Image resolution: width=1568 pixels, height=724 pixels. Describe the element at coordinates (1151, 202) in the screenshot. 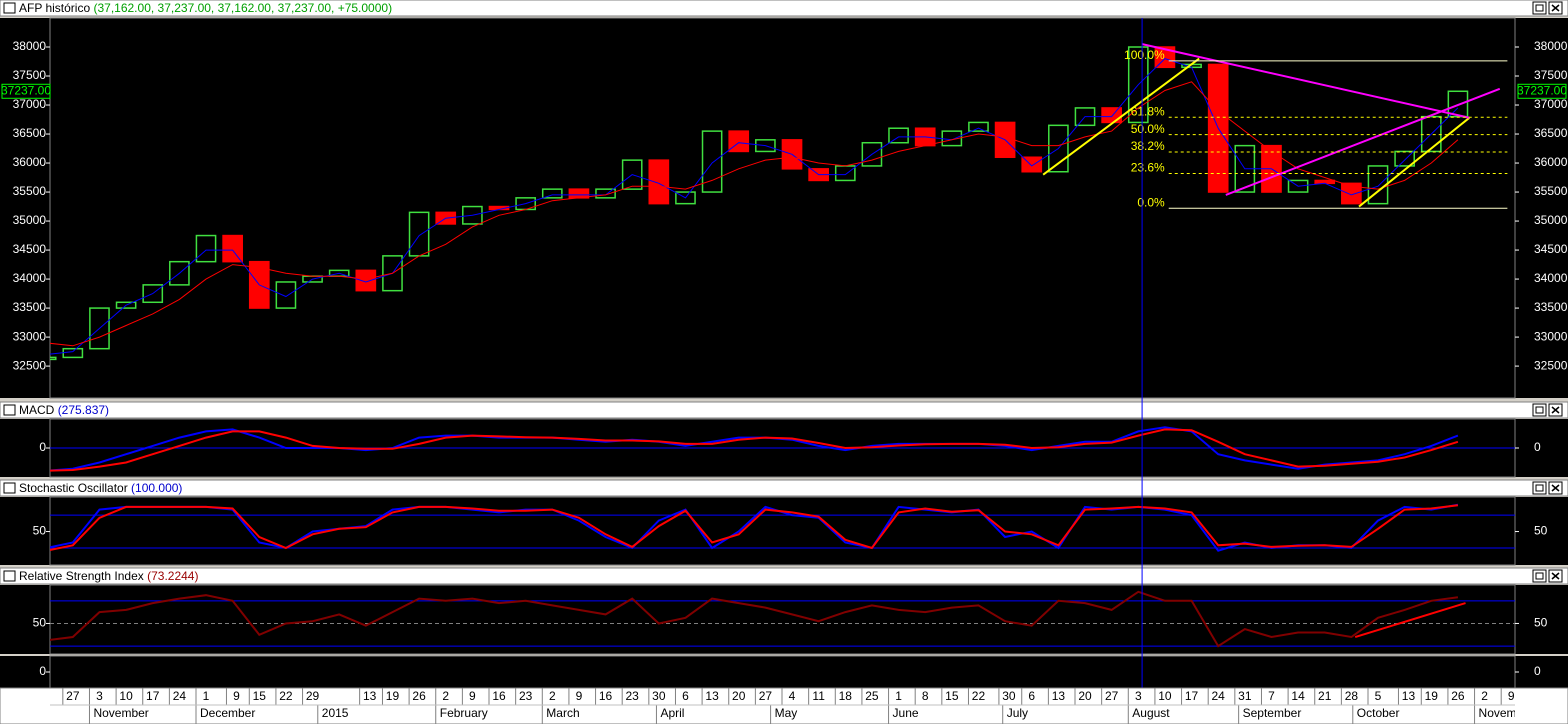

I see `fibonacci-label: 0.0%` at that location.